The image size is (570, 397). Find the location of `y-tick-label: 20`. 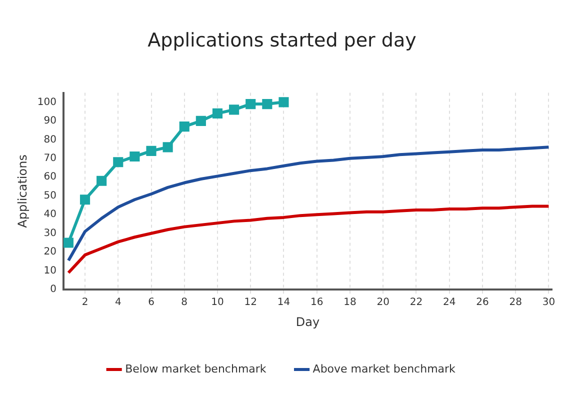

y-tick-label: 20 is located at coordinates (50, 252).